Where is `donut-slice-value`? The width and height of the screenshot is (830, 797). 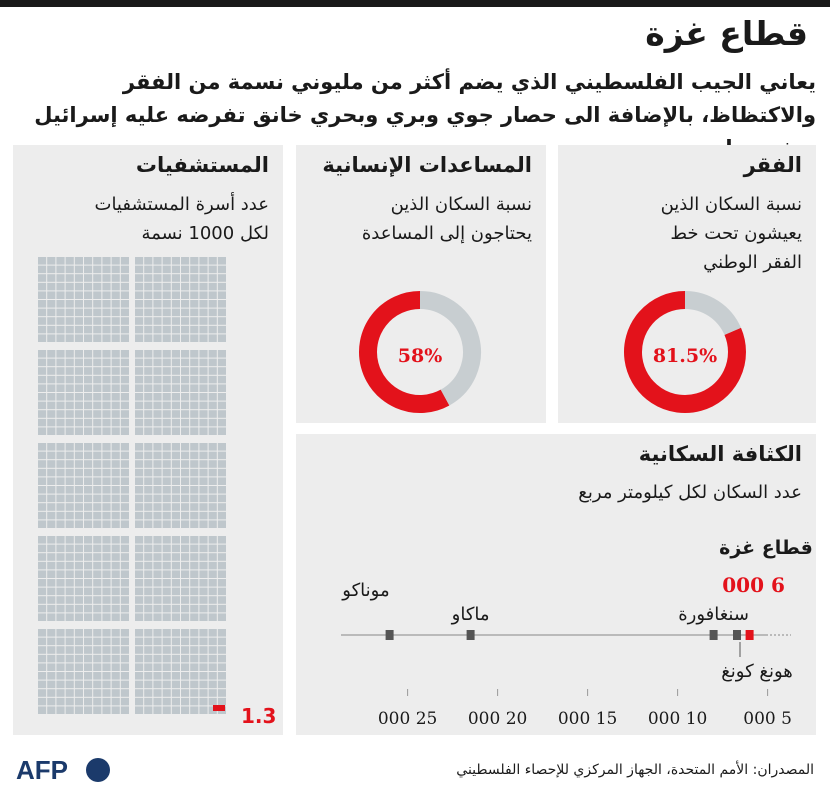
donut-slice-value is located at coordinates (404, 352).